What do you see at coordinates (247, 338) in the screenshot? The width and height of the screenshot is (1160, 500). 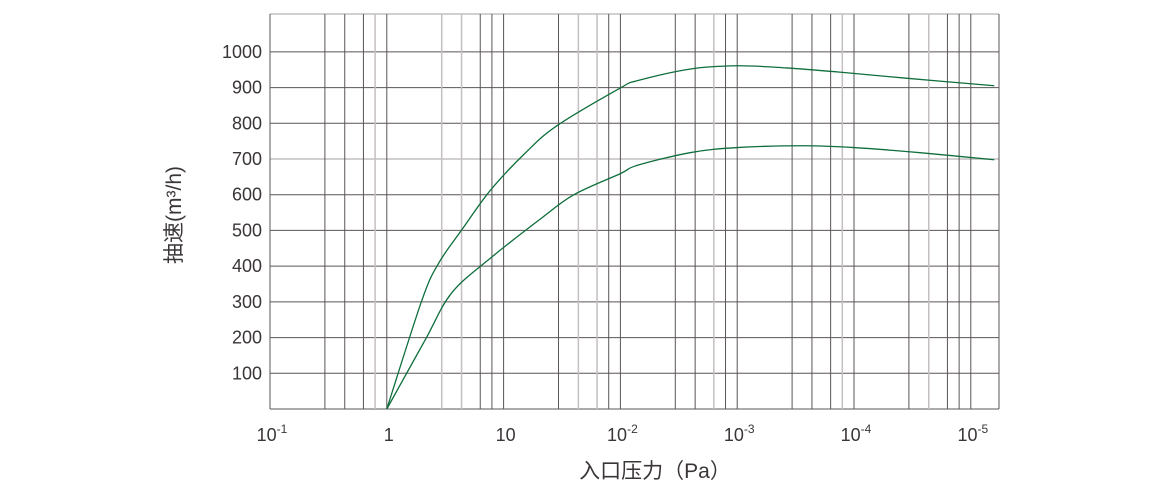 I see `y-tick-label: 200` at bounding box center [247, 338].